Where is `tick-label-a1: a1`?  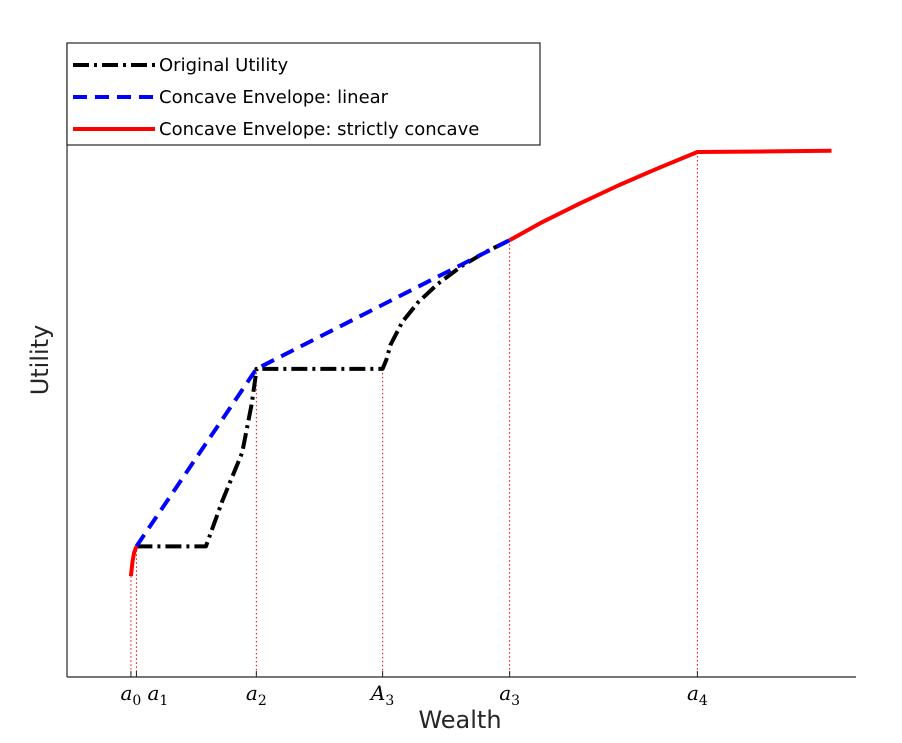
tick-label-a1: a1 is located at coordinates (157, 695).